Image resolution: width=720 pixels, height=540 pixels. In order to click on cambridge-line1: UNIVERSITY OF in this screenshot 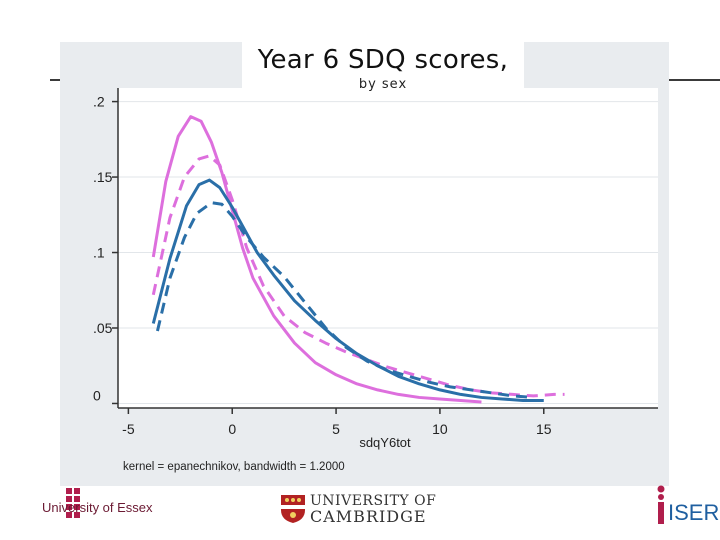, I will do `click(373, 501)`.